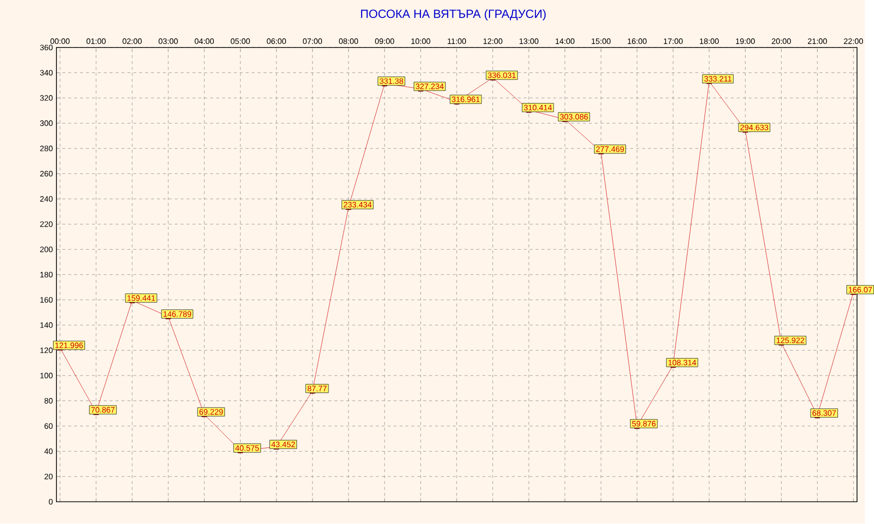 The width and height of the screenshot is (874, 524). Describe the element at coordinates (453, 15) in the screenshot. I see `chart-title: ПОСОКА НА ВЯТЪРА (ГРАДУСИ)` at that location.